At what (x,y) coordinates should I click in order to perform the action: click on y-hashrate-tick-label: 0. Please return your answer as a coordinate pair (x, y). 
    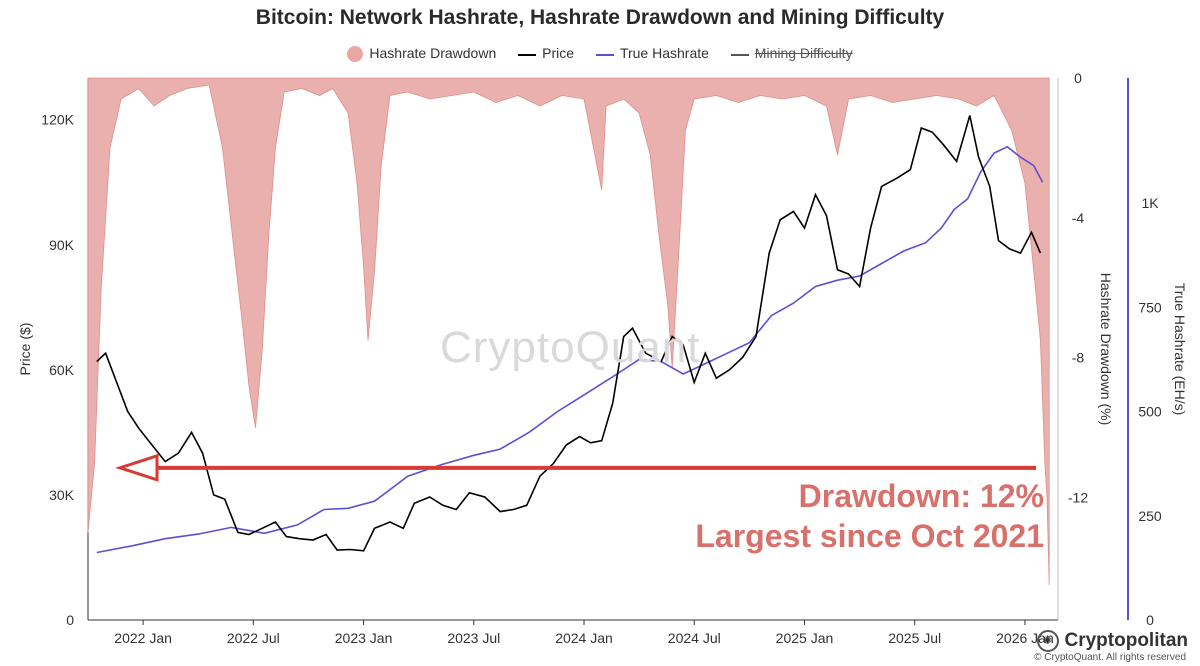
    Looking at the image, I should click on (1150, 620).